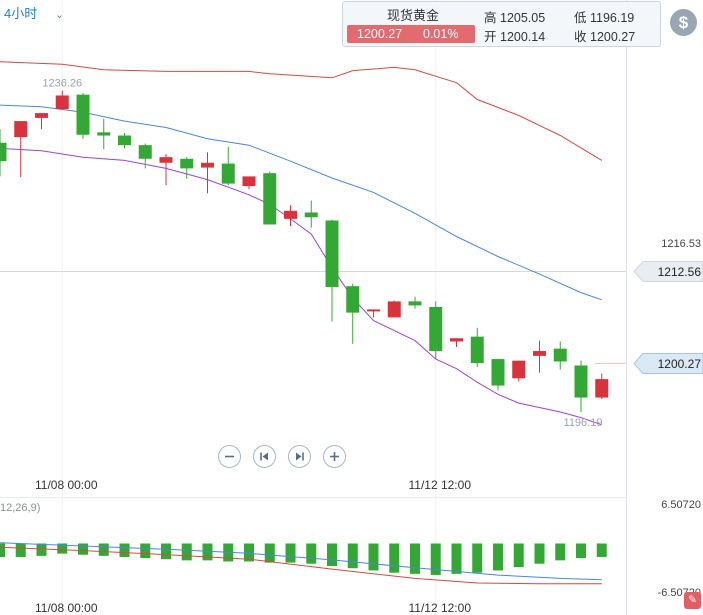  What do you see at coordinates (303, 559) in the screenshot?
I see `macd-histogram` at bounding box center [303, 559].